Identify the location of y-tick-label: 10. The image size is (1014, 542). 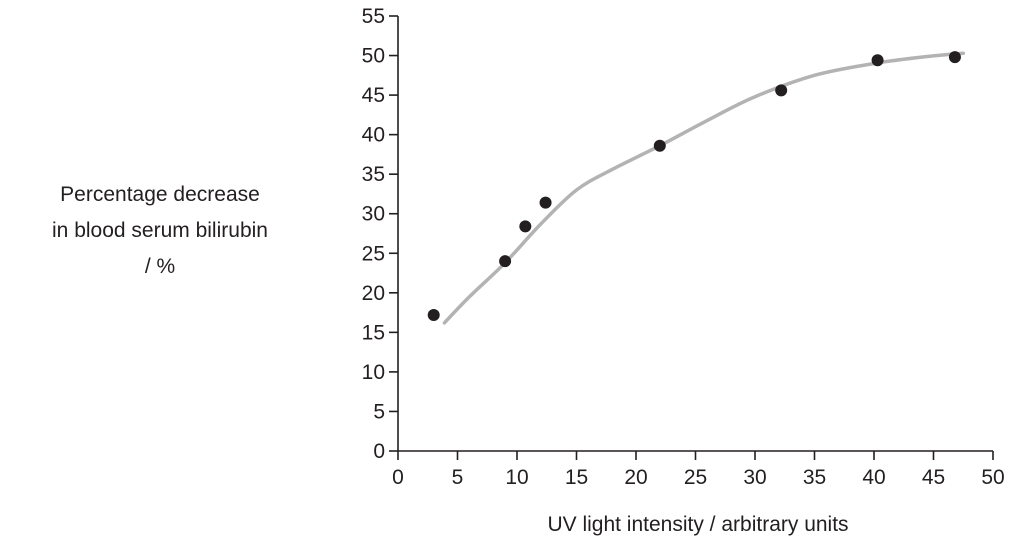
(373, 372).